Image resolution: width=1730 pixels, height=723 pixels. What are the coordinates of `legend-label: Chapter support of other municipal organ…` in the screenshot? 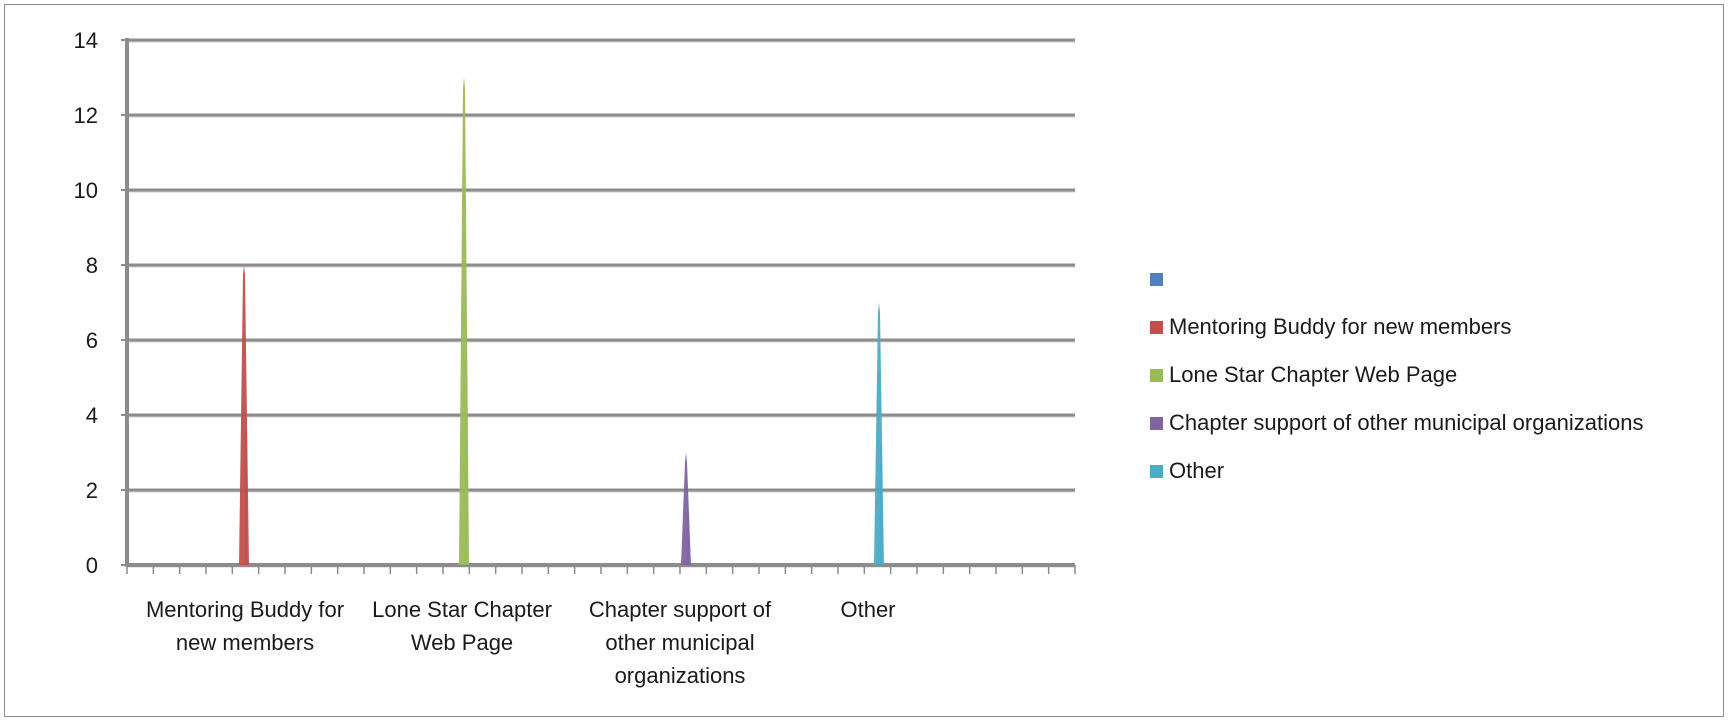 It's located at (1406, 422).